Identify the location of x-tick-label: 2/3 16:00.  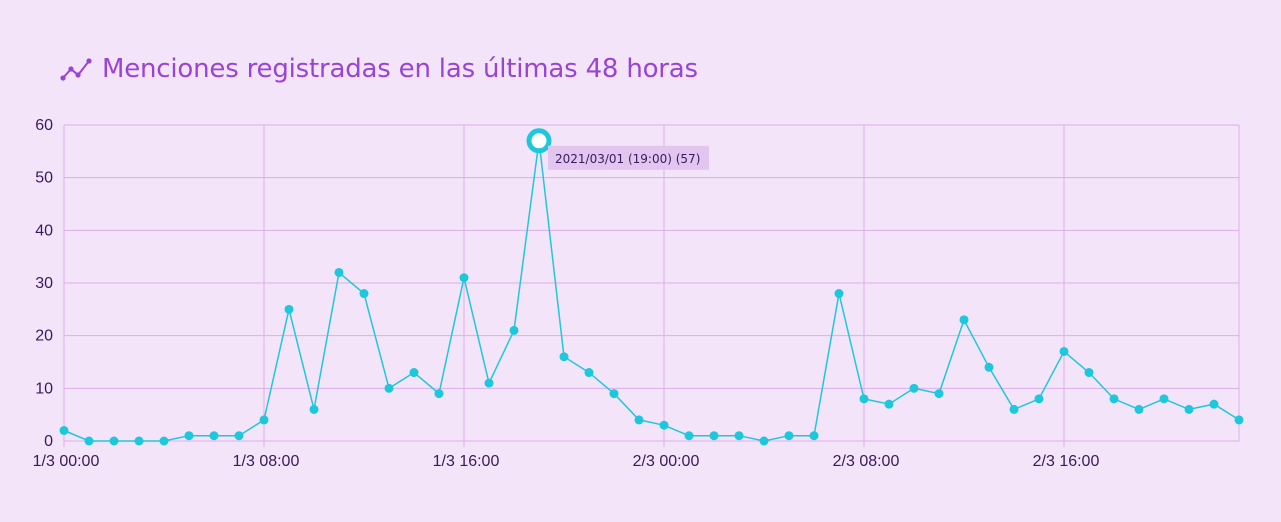
(1066, 461).